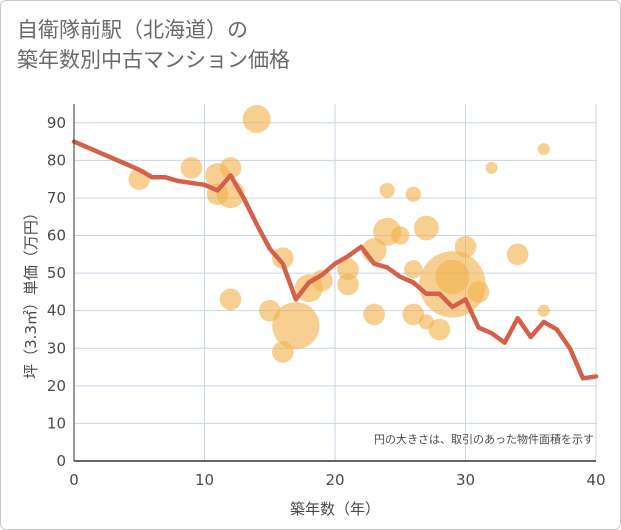 The image size is (621, 530). Describe the element at coordinates (484, 439) in the screenshot. I see `size-note: 円の大きさは、取引のあった物件面積を示す` at that location.